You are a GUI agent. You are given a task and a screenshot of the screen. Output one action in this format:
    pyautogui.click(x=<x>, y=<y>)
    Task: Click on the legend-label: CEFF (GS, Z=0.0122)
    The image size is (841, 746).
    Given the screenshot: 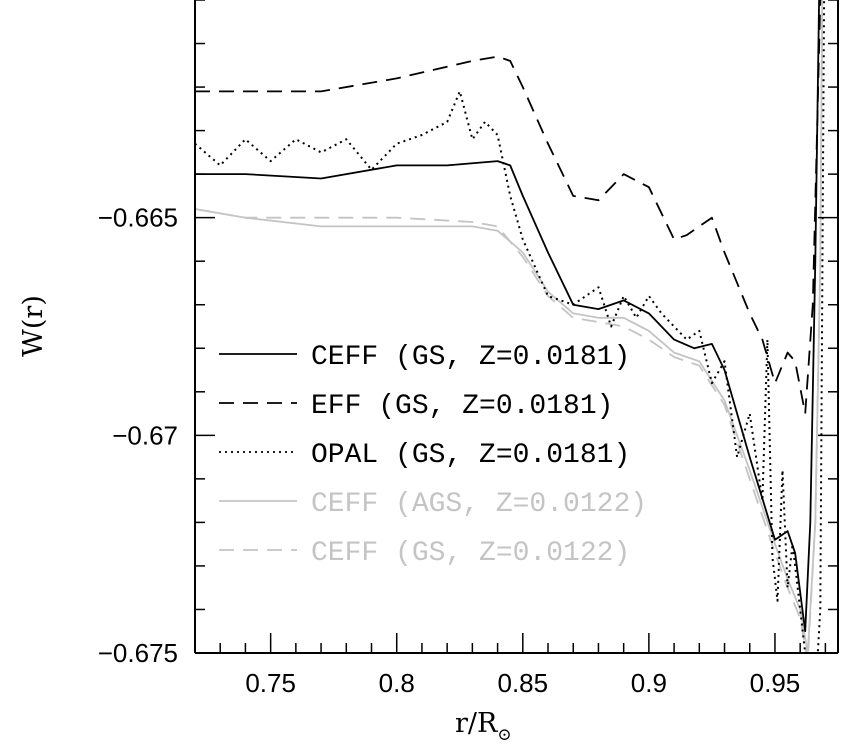 What is the action you would take?
    pyautogui.click(x=470, y=553)
    